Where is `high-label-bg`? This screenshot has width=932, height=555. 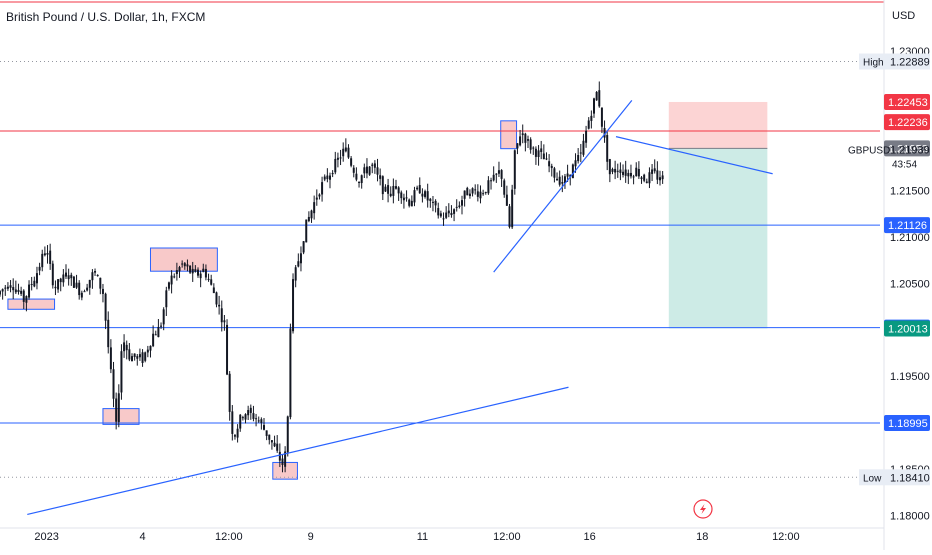 high-label-bg is located at coordinates (894, 61).